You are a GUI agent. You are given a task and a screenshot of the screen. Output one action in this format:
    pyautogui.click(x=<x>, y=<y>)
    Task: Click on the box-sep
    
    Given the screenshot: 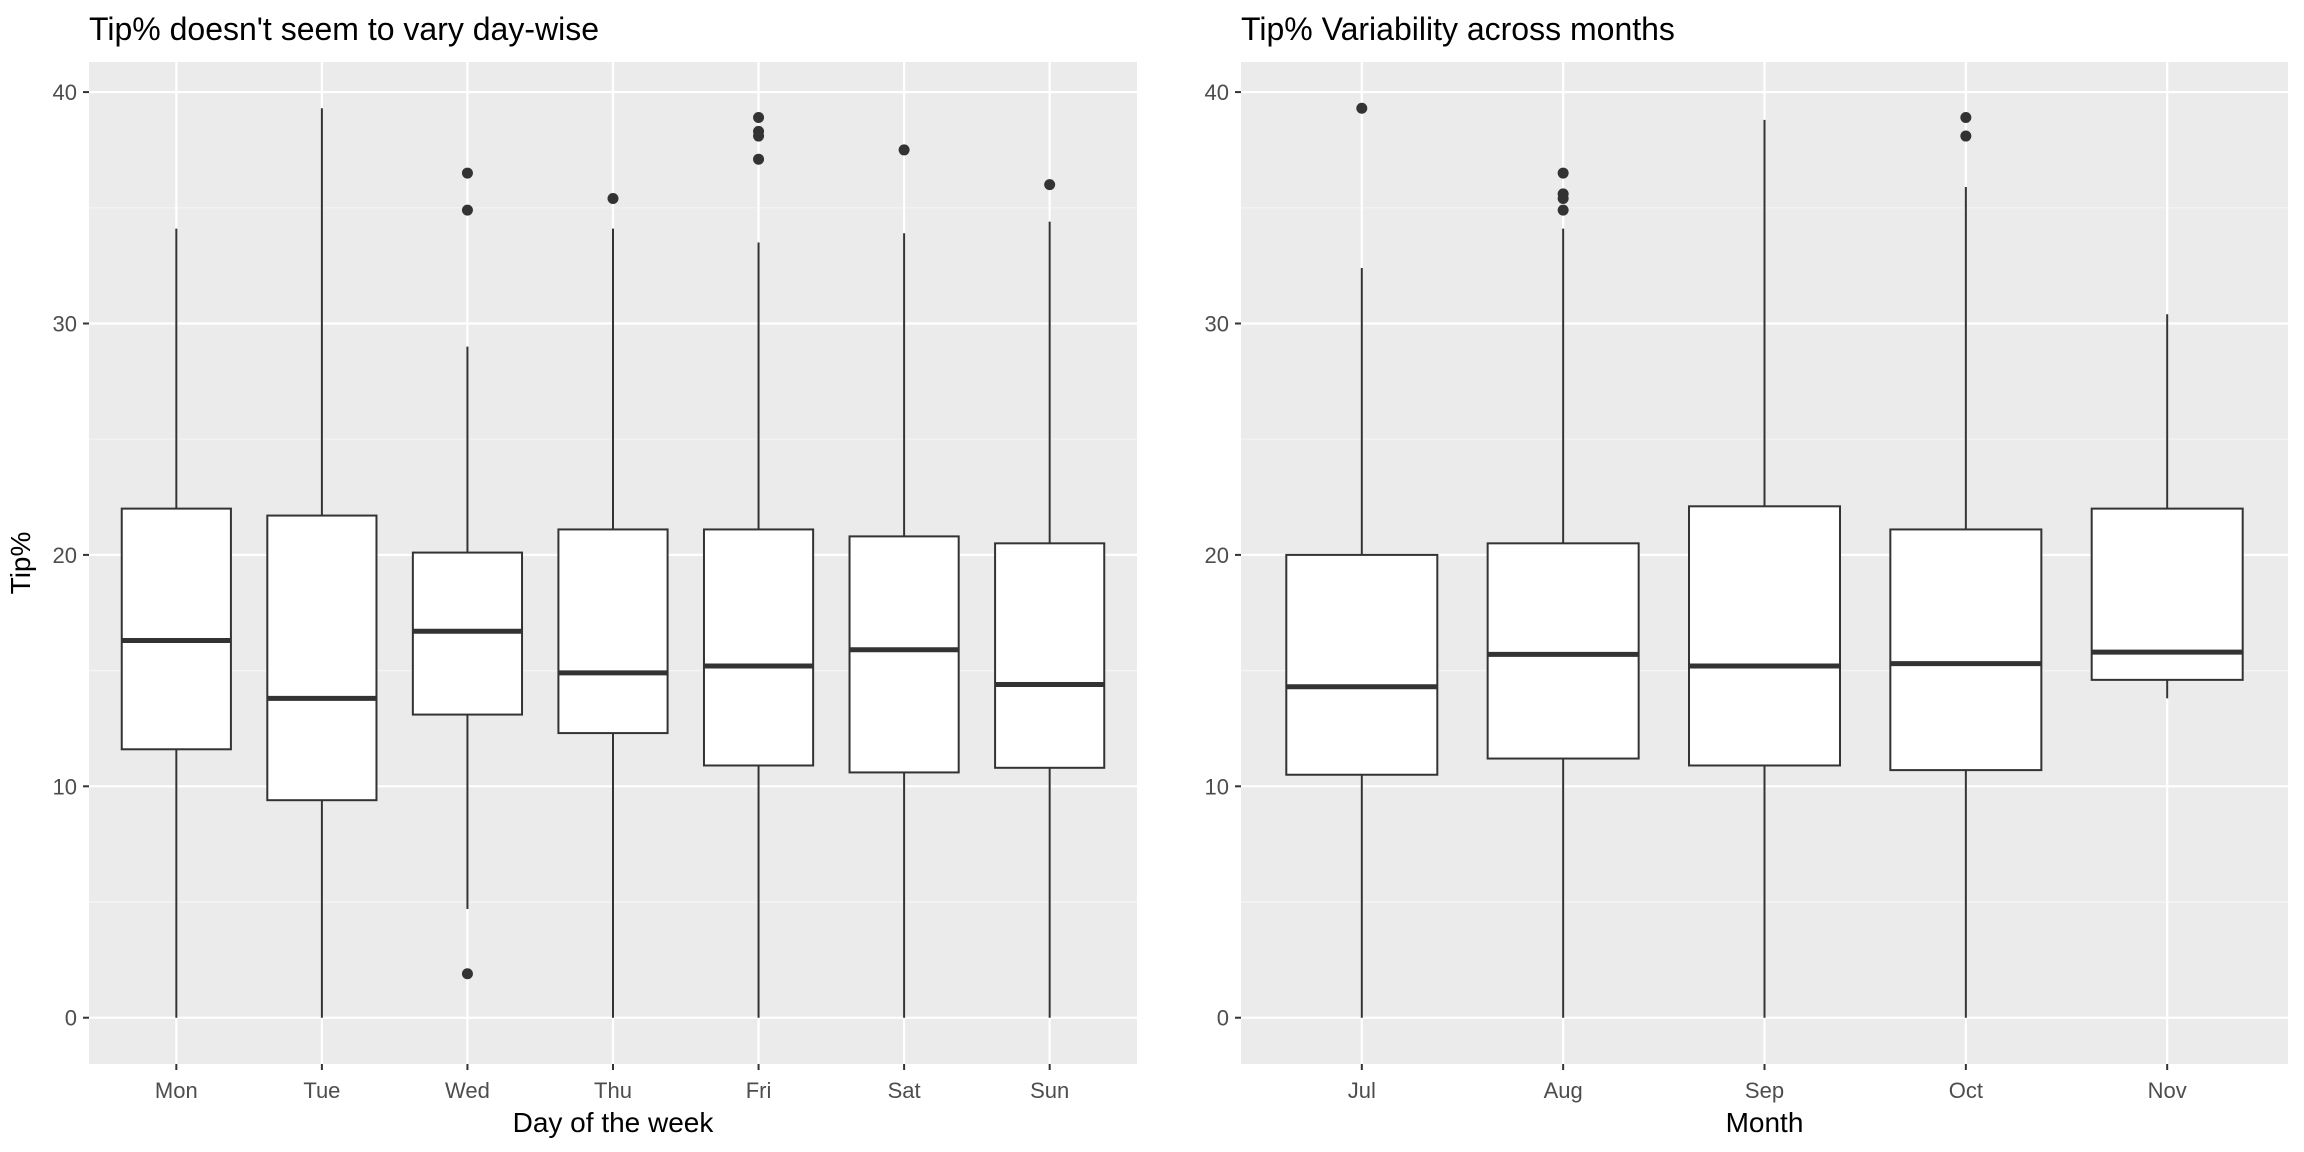 What is the action you would take?
    pyautogui.click(x=1764, y=568)
    